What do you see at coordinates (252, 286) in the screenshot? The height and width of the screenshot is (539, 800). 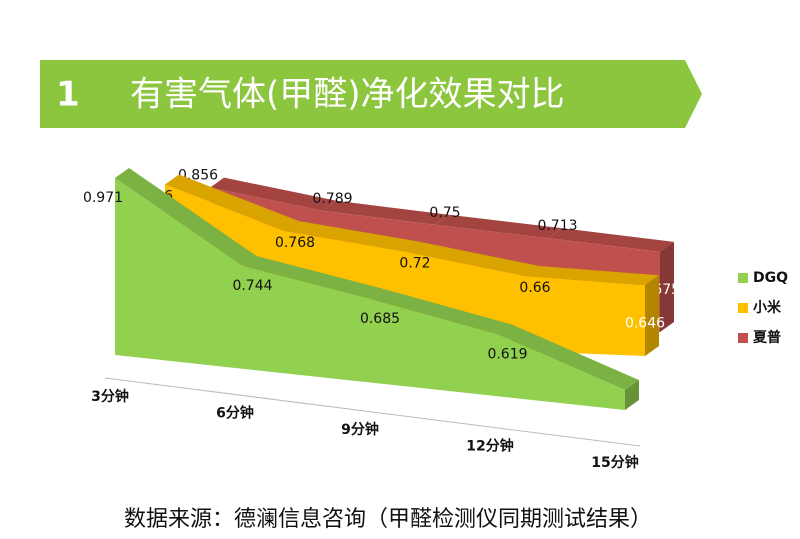 I see `data-label: 0.744` at bounding box center [252, 286].